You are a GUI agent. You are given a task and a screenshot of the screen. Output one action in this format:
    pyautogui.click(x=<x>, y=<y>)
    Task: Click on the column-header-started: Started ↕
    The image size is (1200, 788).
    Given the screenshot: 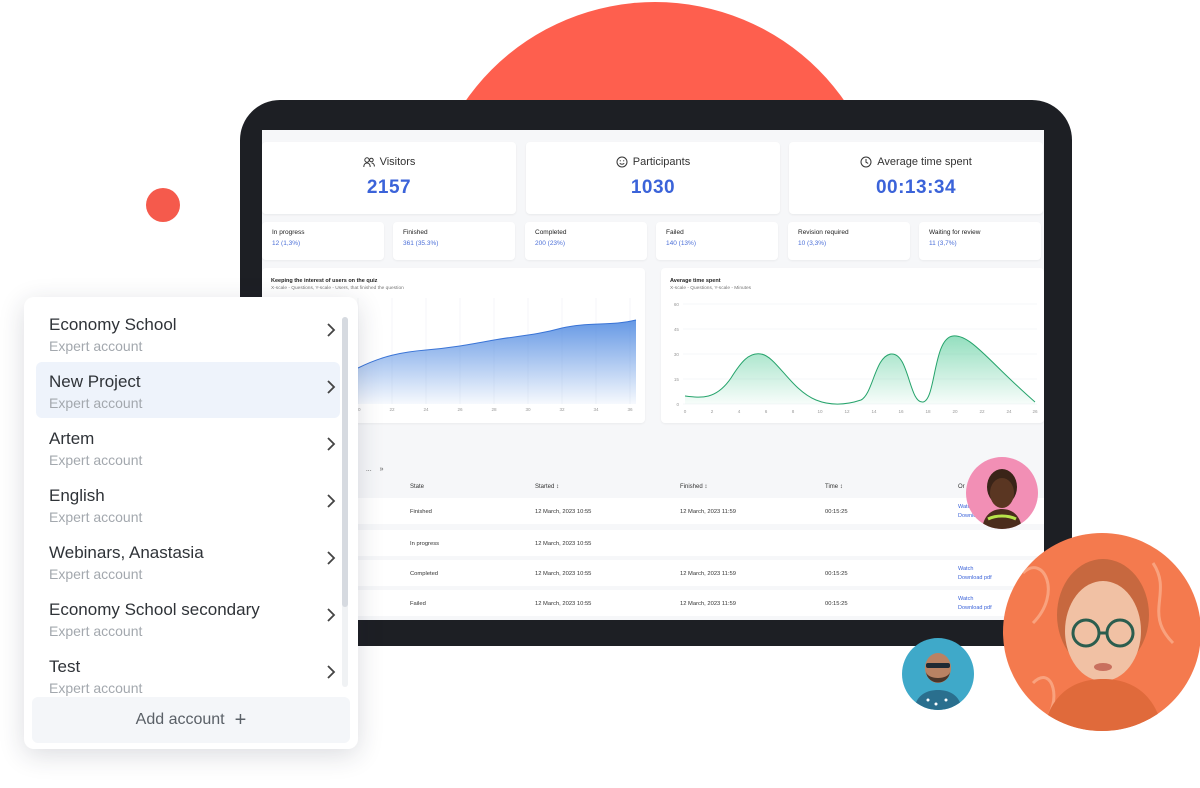 What is the action you would take?
    pyautogui.click(x=547, y=487)
    